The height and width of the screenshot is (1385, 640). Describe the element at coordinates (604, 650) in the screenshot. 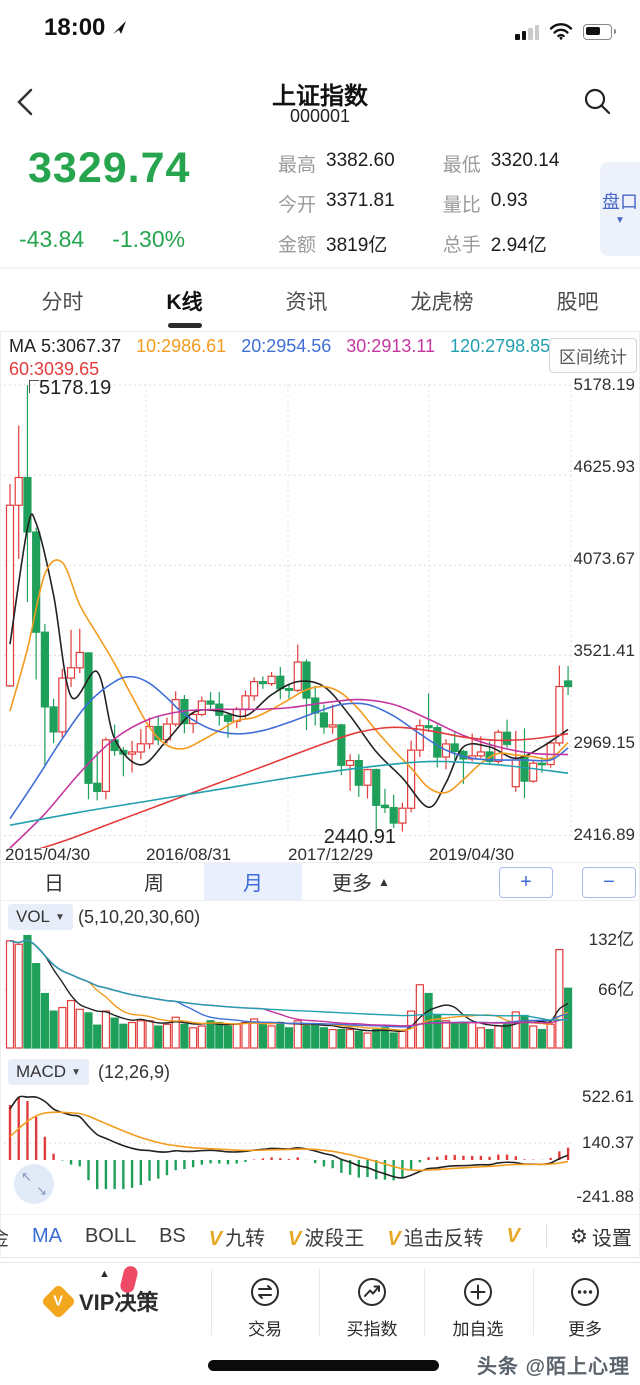

I see `y-axis-label: 3521.41` at that location.